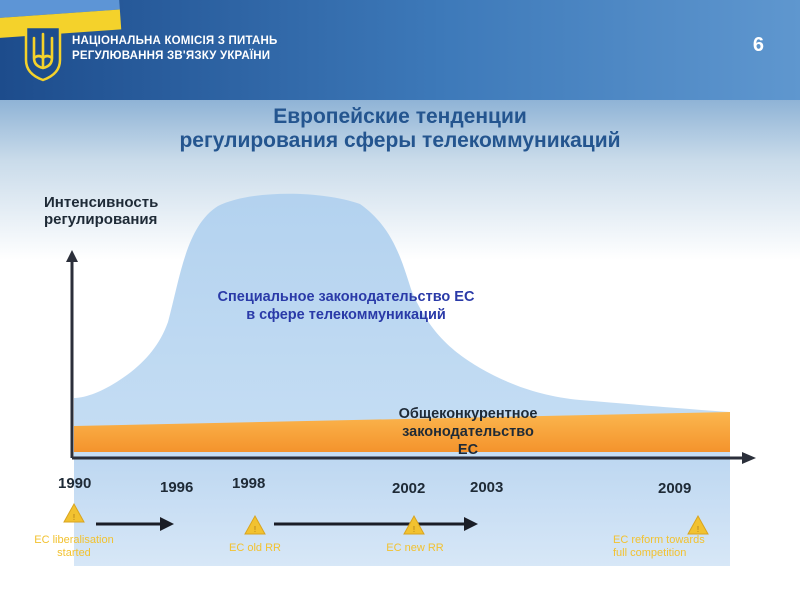  I want to click on x-axis-arrowhead, so click(749, 458).